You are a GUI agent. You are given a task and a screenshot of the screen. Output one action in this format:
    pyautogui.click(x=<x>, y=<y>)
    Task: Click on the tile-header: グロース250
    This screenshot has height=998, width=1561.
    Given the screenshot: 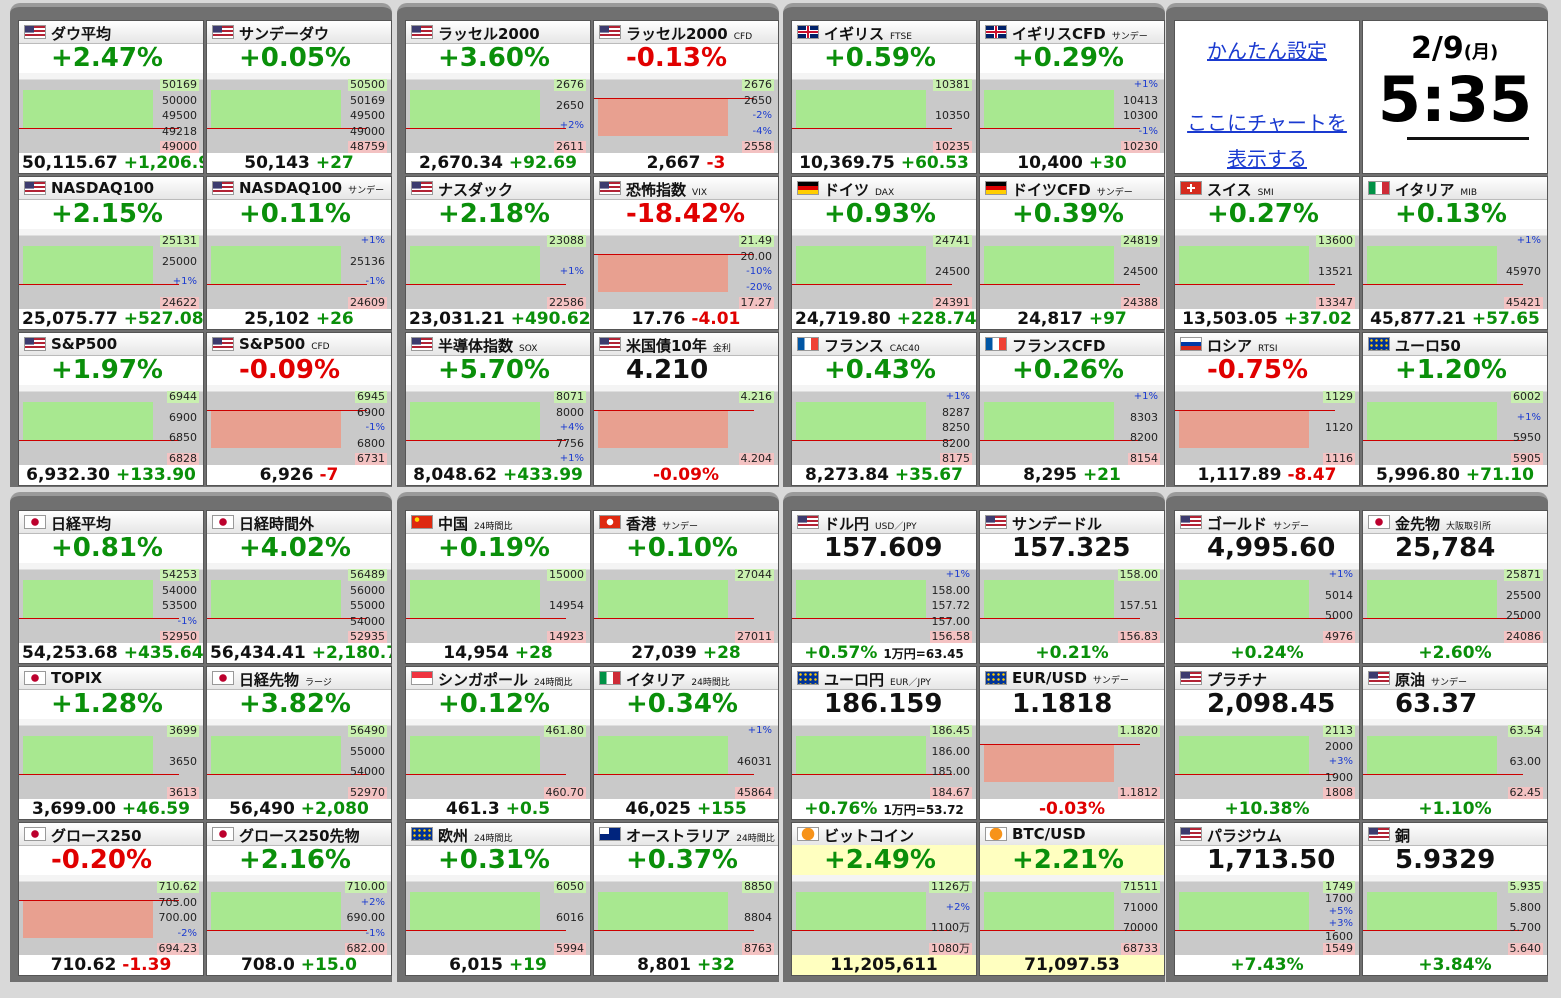 What is the action you would take?
    pyautogui.click(x=111, y=834)
    